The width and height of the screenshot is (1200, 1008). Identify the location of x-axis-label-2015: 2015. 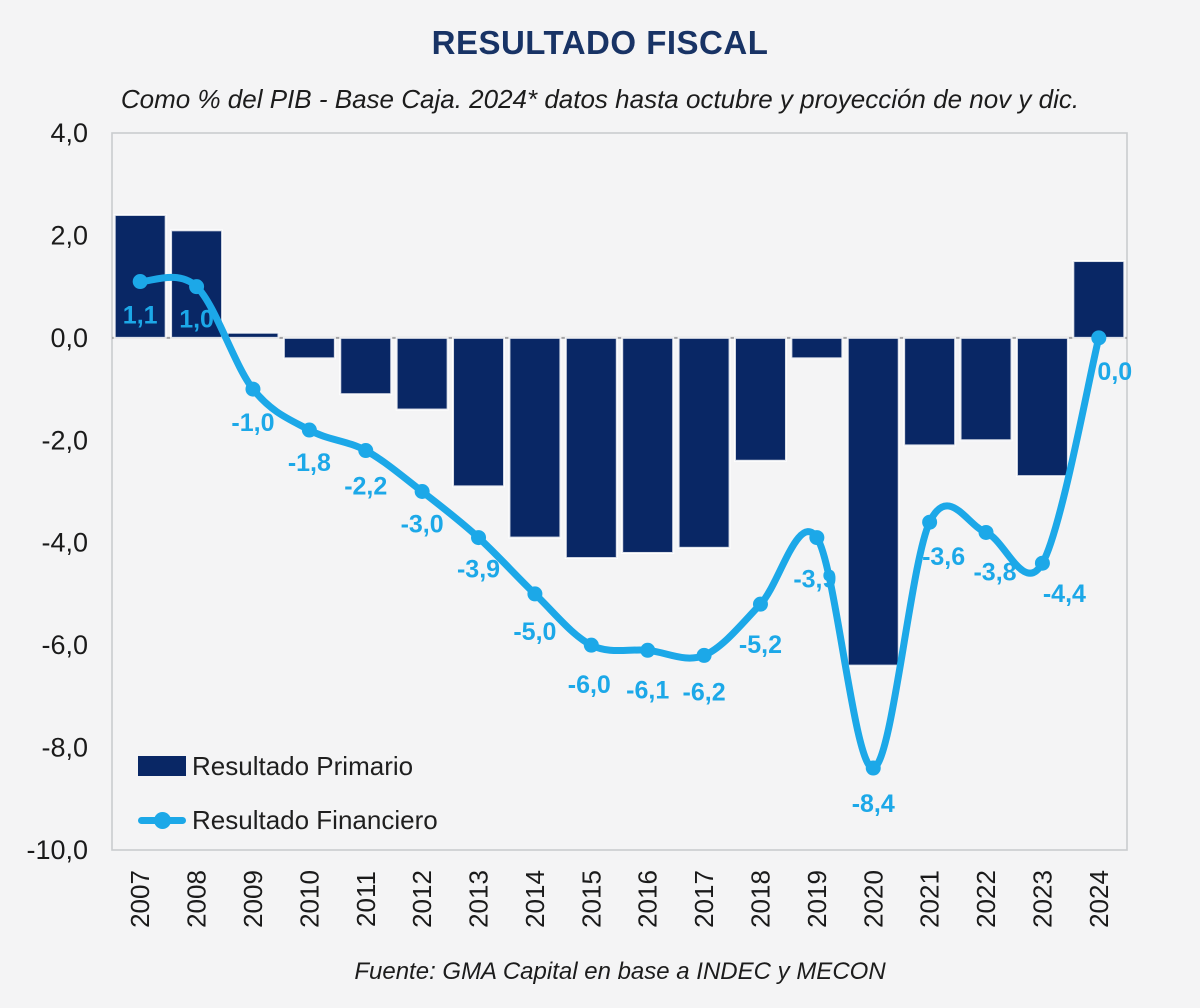
(591, 899).